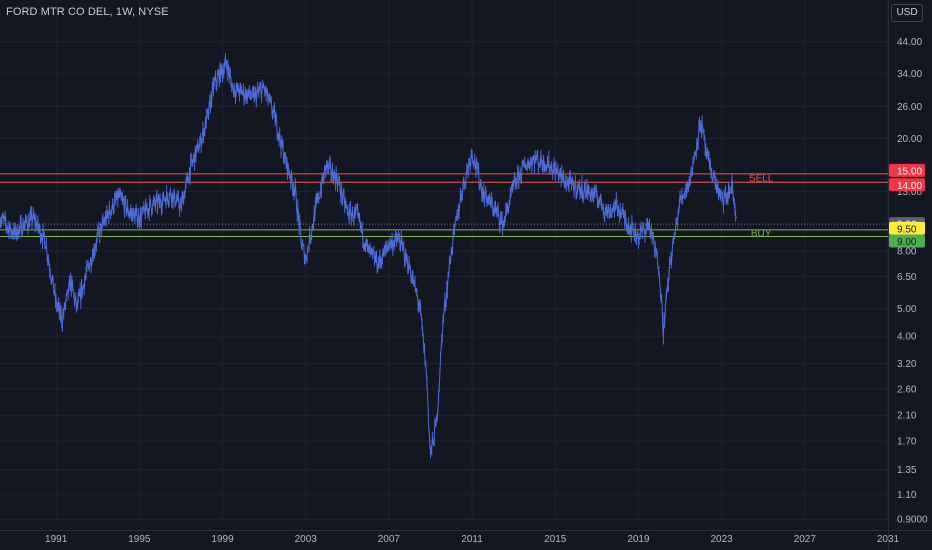 This screenshot has width=932, height=550. I want to click on y-tick-label: 20.00, so click(909, 139).